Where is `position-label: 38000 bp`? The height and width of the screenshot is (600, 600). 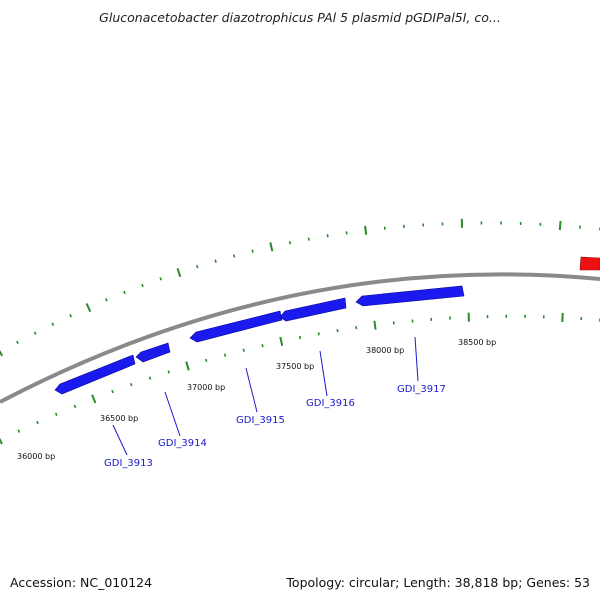
position-label: 38000 bp is located at coordinates (385, 350).